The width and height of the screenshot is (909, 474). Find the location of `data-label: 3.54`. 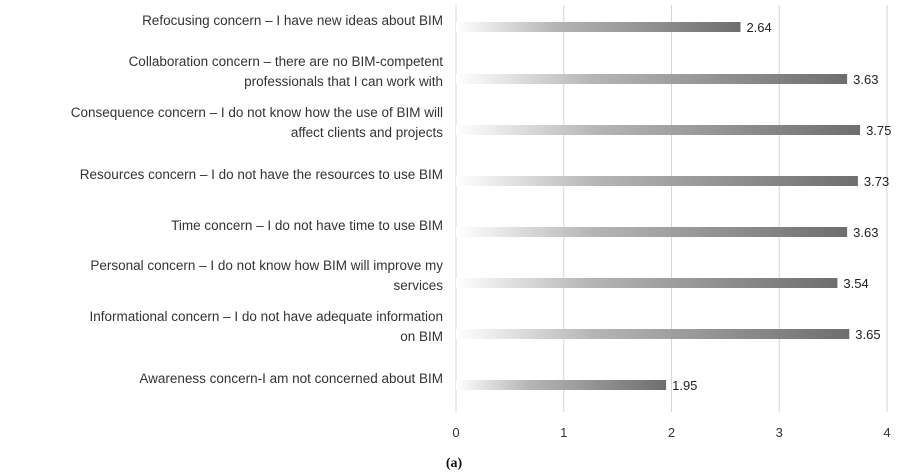

data-label: 3.54 is located at coordinates (855, 283).